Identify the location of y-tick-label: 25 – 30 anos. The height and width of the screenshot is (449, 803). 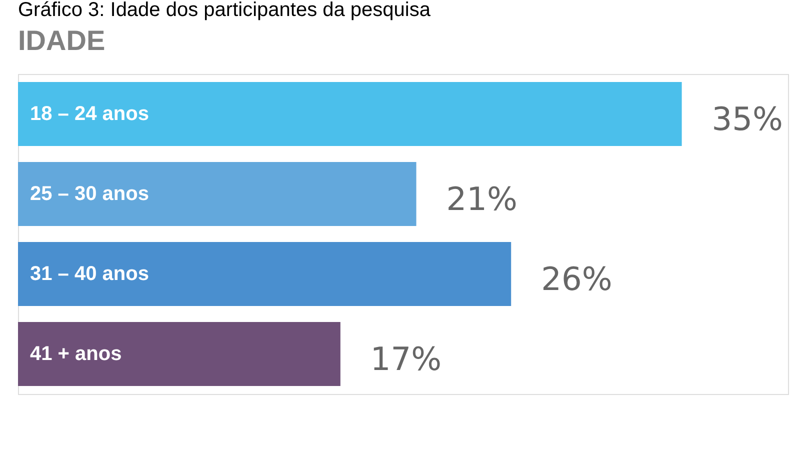
(89, 194).